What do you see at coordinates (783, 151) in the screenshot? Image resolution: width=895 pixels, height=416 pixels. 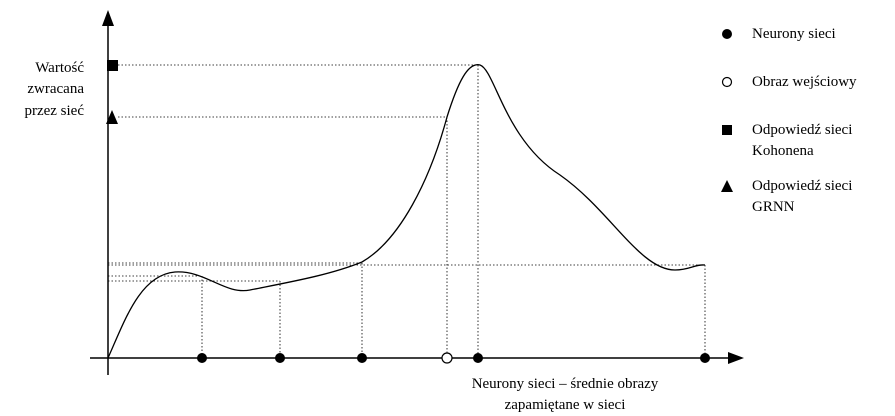 I see `legend-label: Kohonena` at bounding box center [783, 151].